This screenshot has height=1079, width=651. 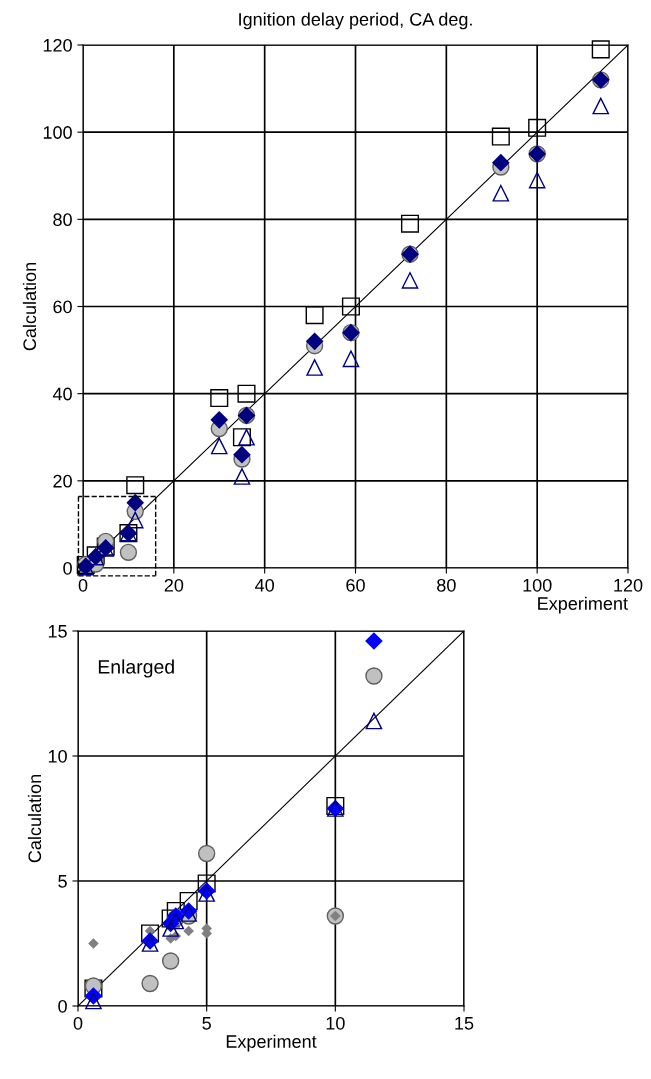 What do you see at coordinates (57, 132) in the screenshot?
I see `y-tick-label: 100` at bounding box center [57, 132].